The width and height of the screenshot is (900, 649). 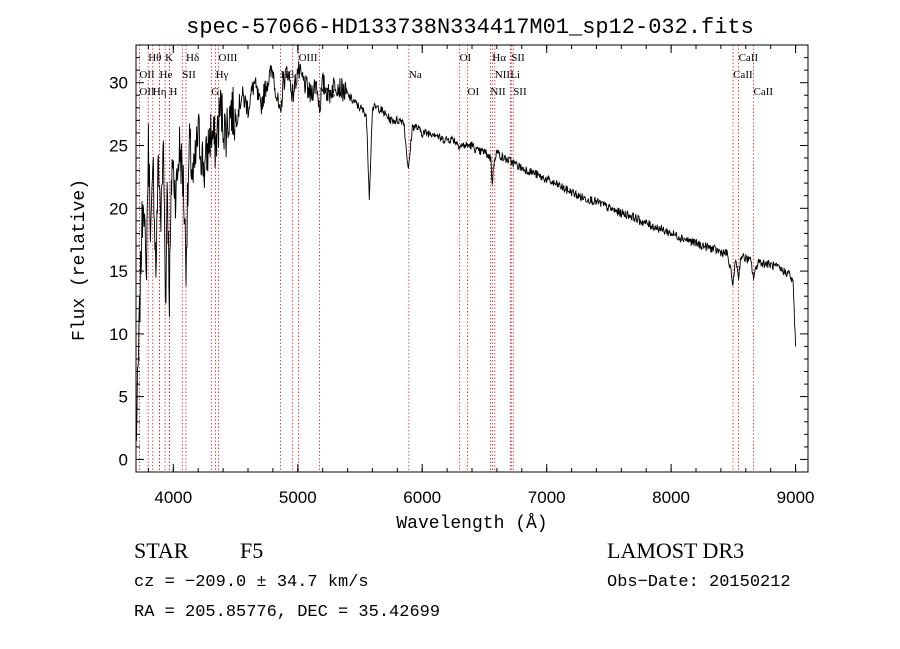 What do you see at coordinates (123, 459) in the screenshot?
I see `y-tick-label: 0` at bounding box center [123, 459].